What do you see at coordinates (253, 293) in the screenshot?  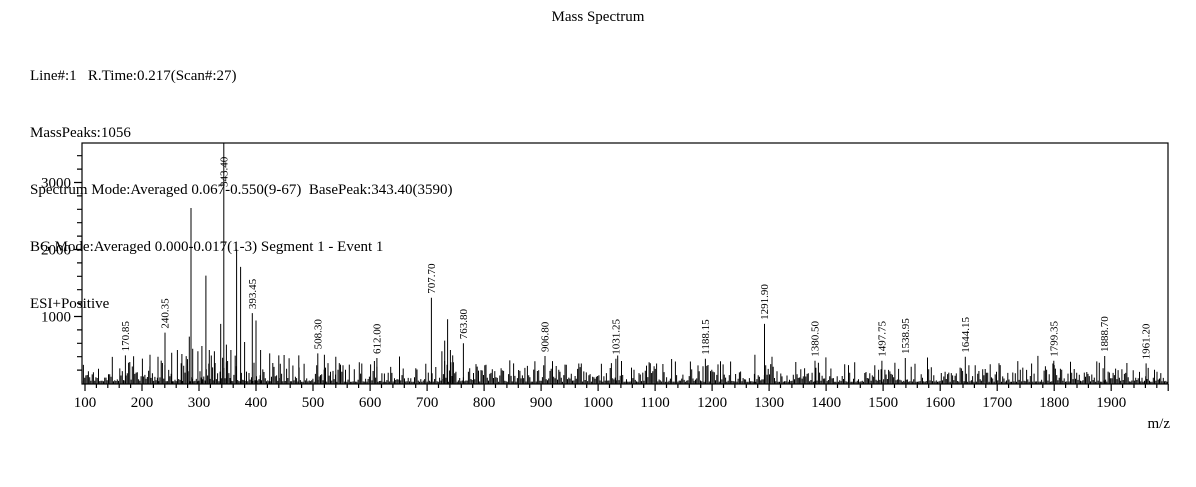 I see `peak-label: 393.45` at bounding box center [253, 293].